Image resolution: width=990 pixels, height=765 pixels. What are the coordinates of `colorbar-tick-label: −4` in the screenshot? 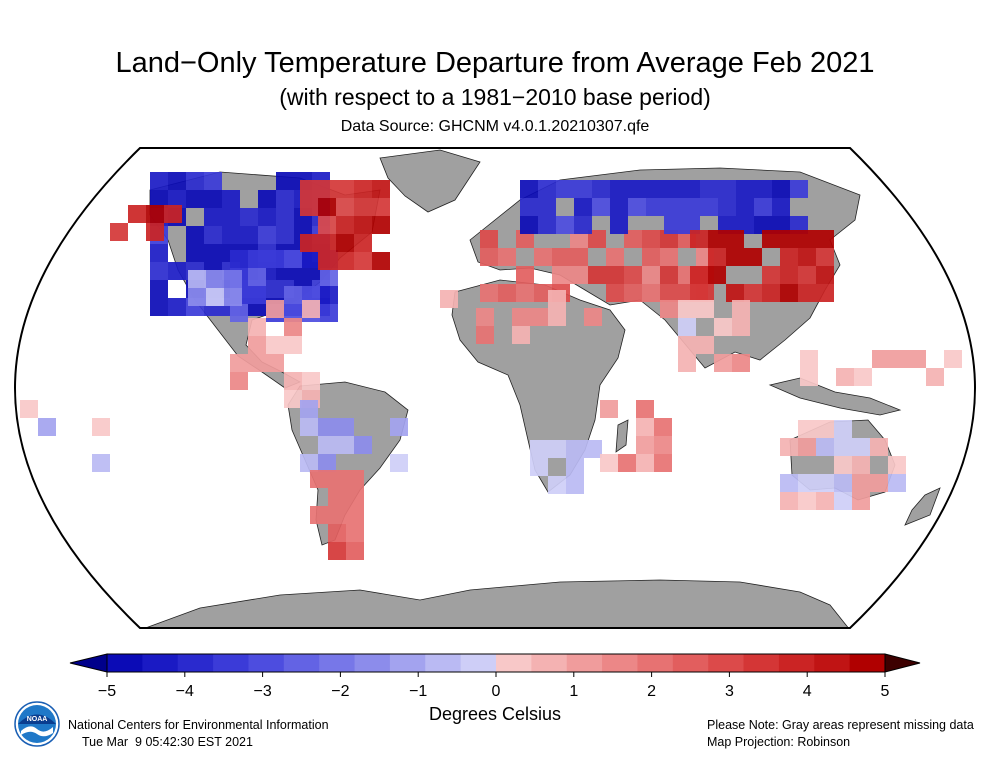 It's located at (185, 691).